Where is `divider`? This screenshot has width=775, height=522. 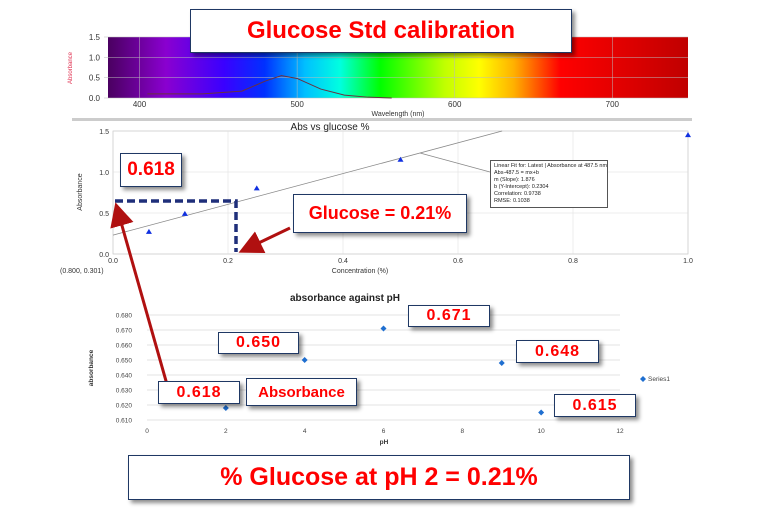
divider is located at coordinates (382, 119).